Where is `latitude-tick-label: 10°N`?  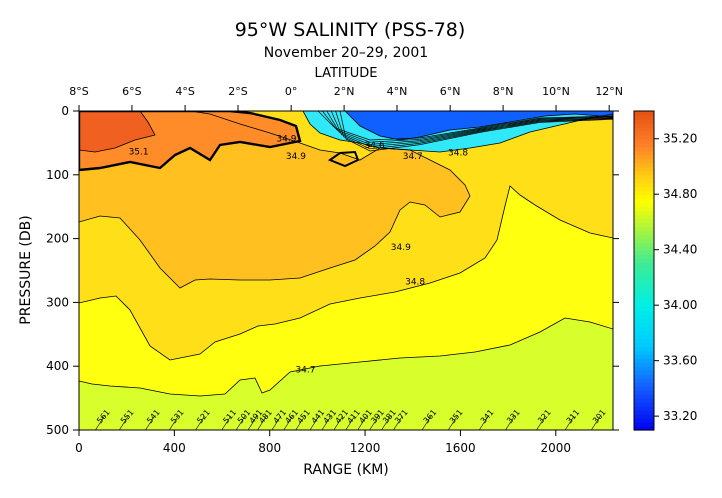 latitude-tick-label: 10°N is located at coordinates (556, 91).